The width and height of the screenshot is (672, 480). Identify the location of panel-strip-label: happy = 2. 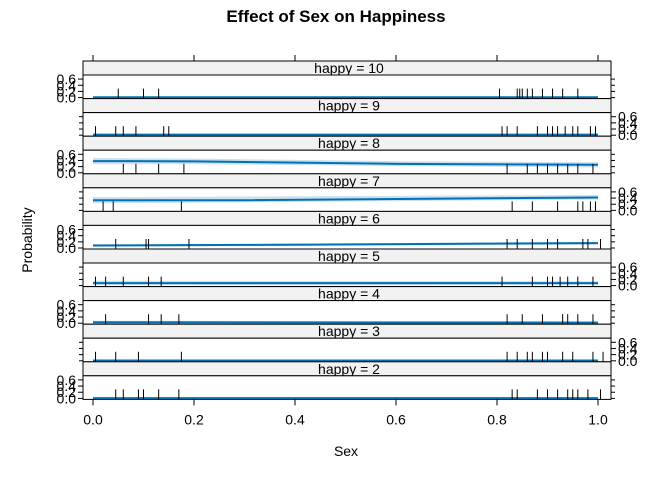
(349, 369).